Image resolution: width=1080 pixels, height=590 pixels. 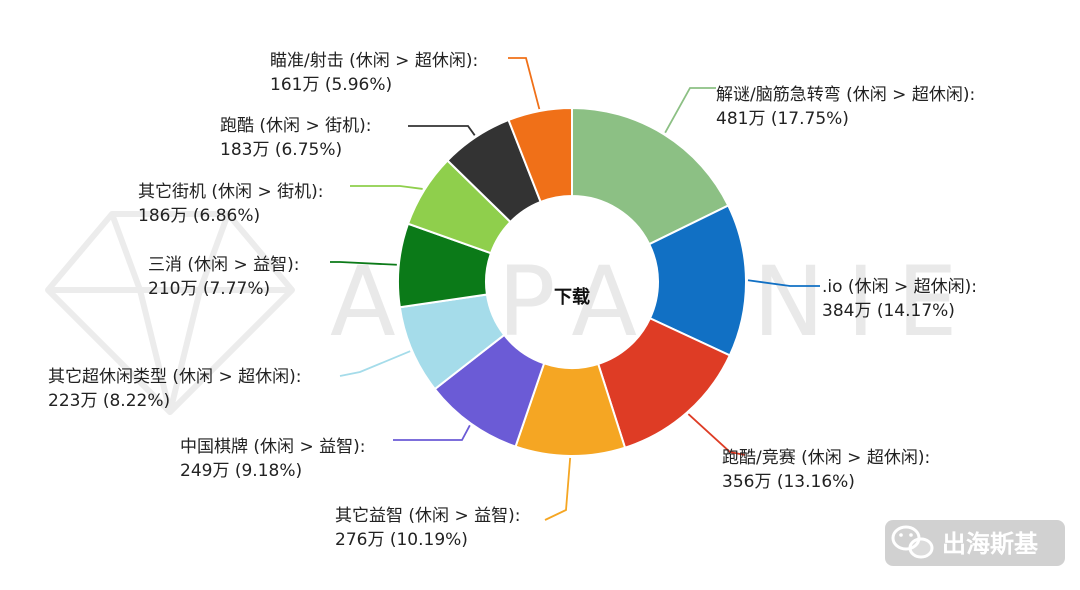 What do you see at coordinates (912, 542) in the screenshot?
I see `wechat-icon` at bounding box center [912, 542].